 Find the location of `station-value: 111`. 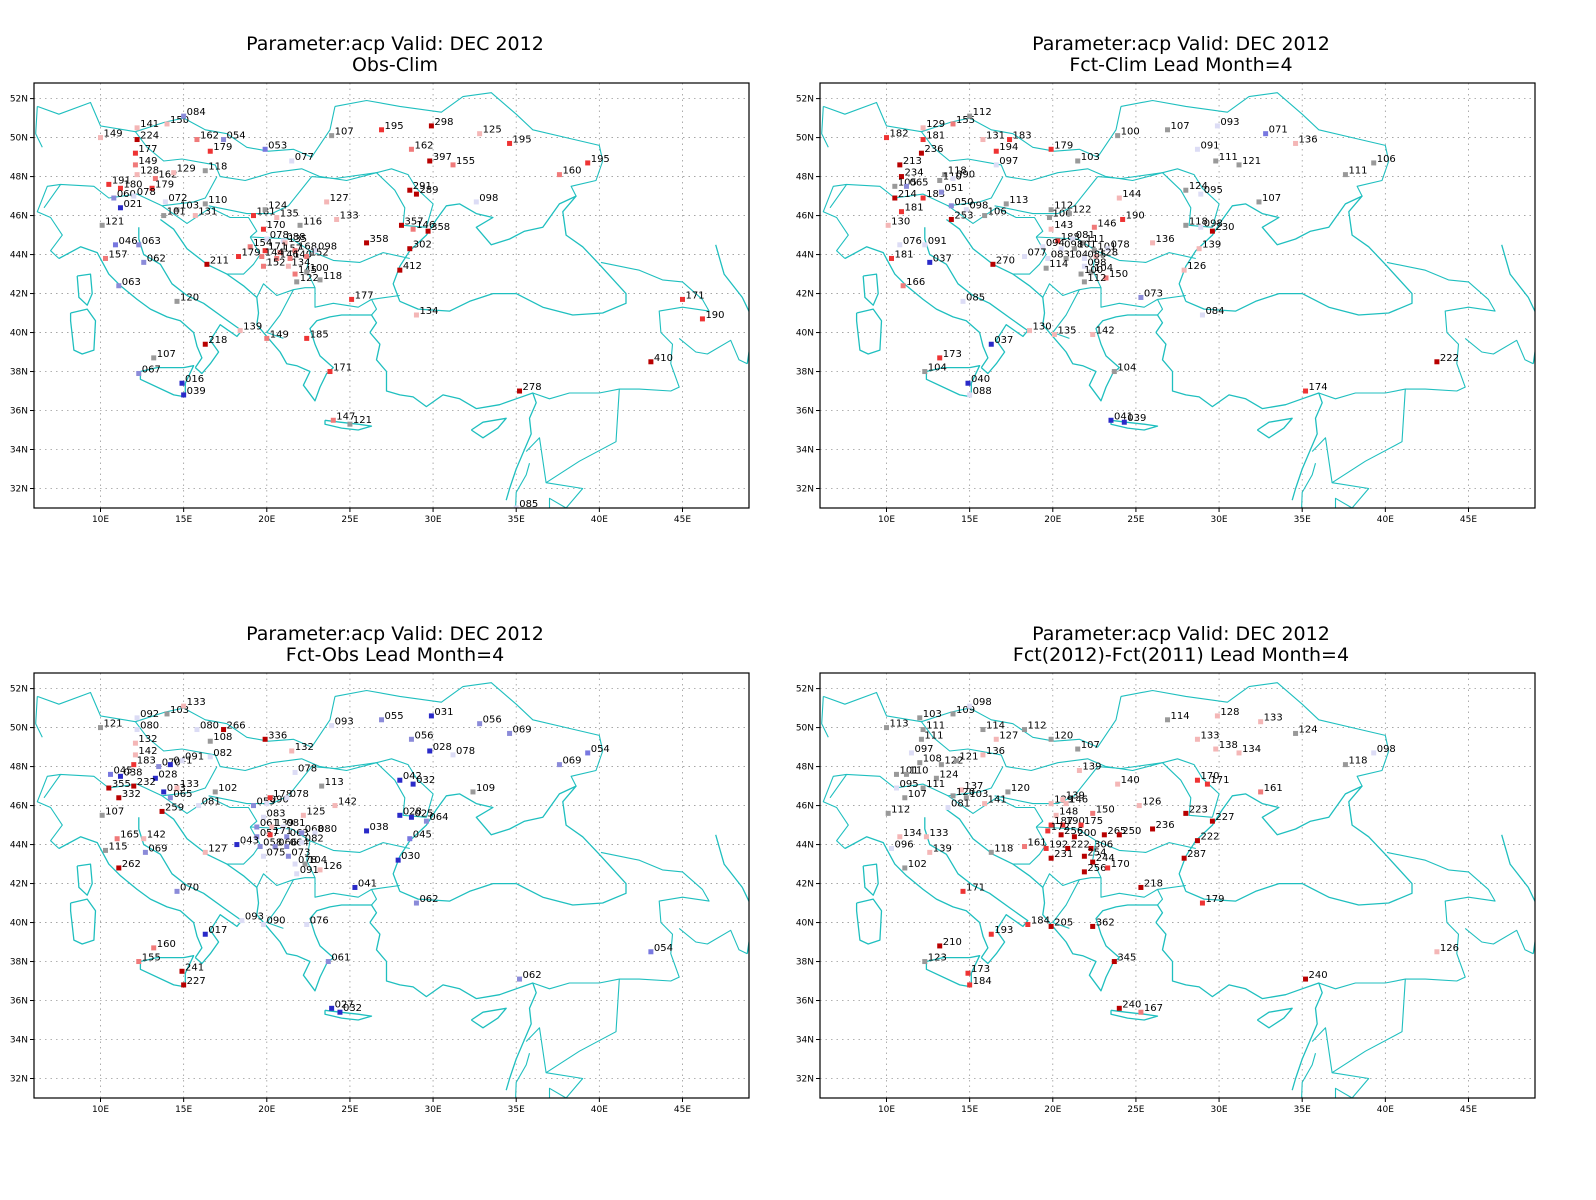

station-value: 111 is located at coordinates (935, 784).